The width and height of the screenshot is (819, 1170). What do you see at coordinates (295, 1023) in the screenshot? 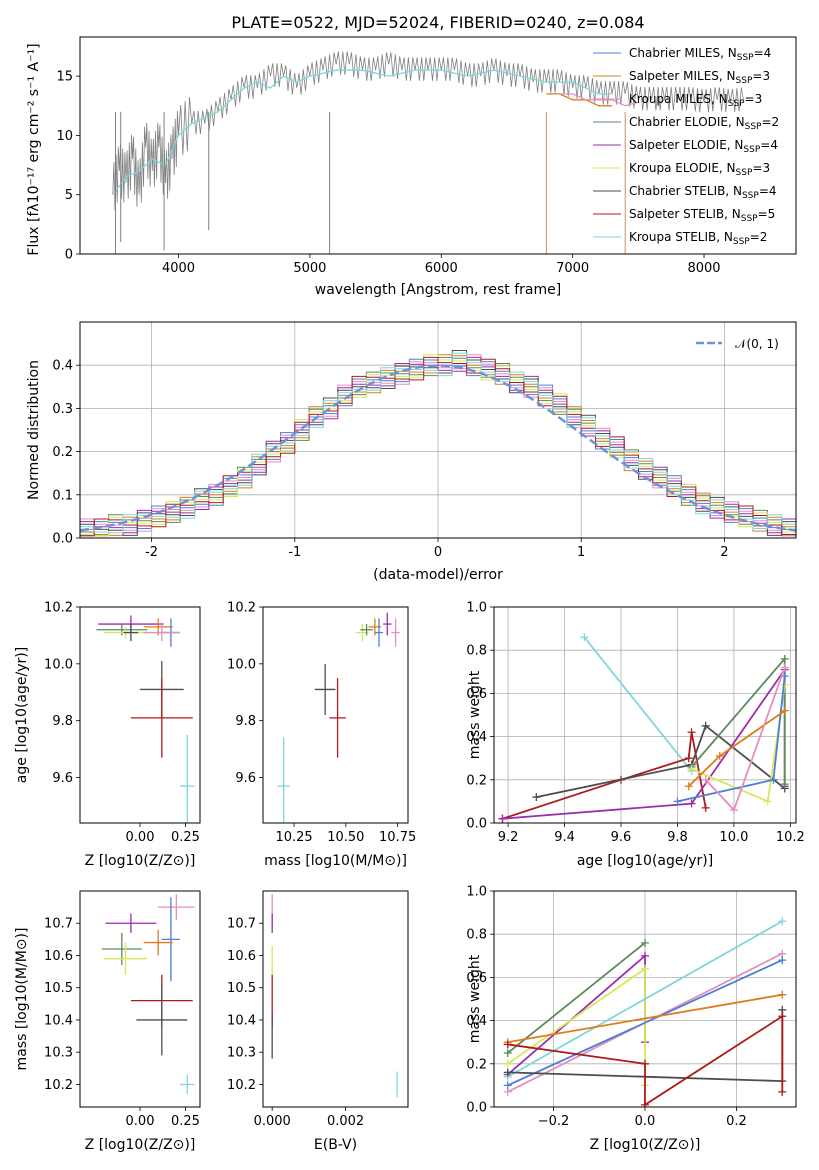
I see `axes-mass-vs-EBV: 0.000 0.002 10.2 10.3 10.4 10.5 10.6 10.7` at bounding box center [295, 1023].